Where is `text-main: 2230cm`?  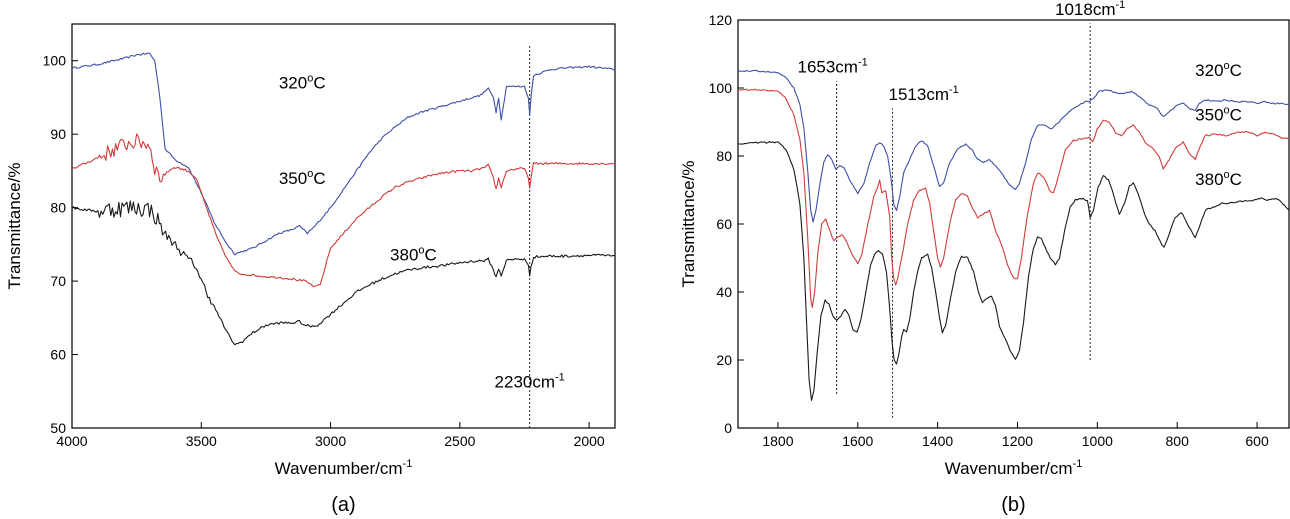
text-main: 2230cm is located at coordinates (525, 382).